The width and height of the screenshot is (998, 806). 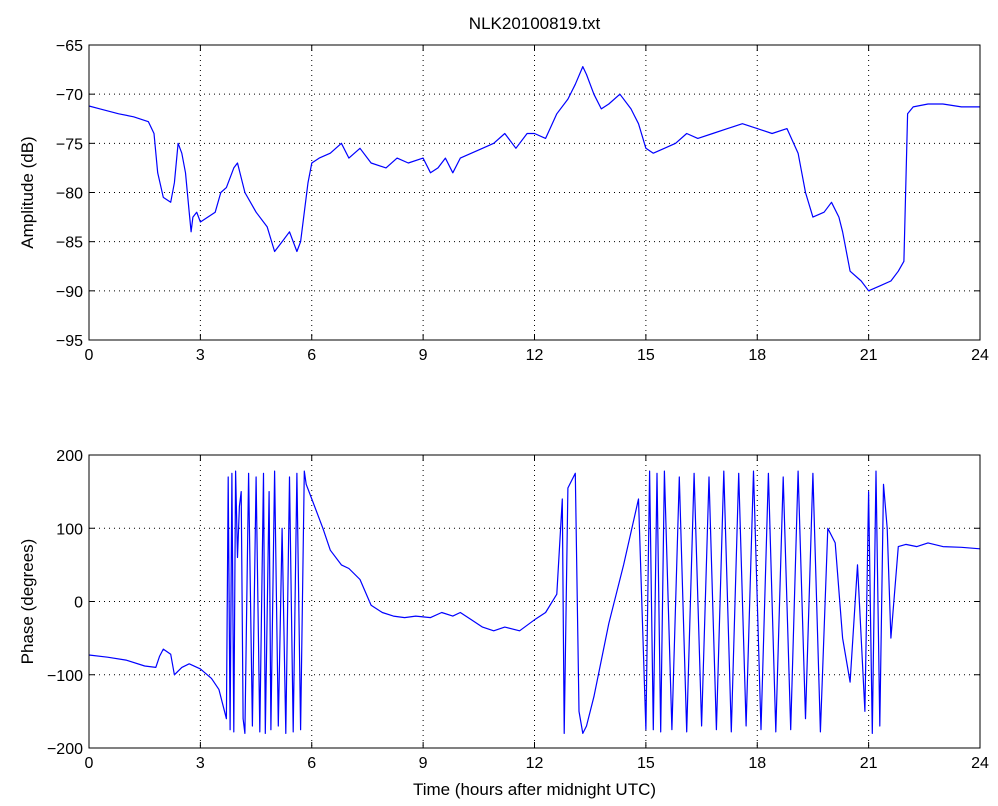 I want to click on amplitude-y-tick-label: −65, so click(x=69, y=46).